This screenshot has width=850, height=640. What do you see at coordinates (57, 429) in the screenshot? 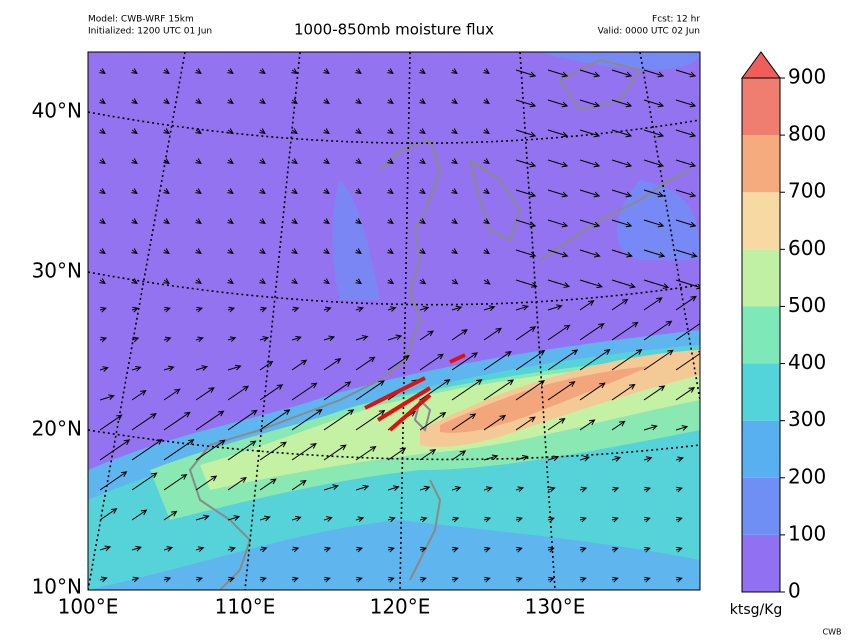
I see `lat-label: 20°N` at bounding box center [57, 429].